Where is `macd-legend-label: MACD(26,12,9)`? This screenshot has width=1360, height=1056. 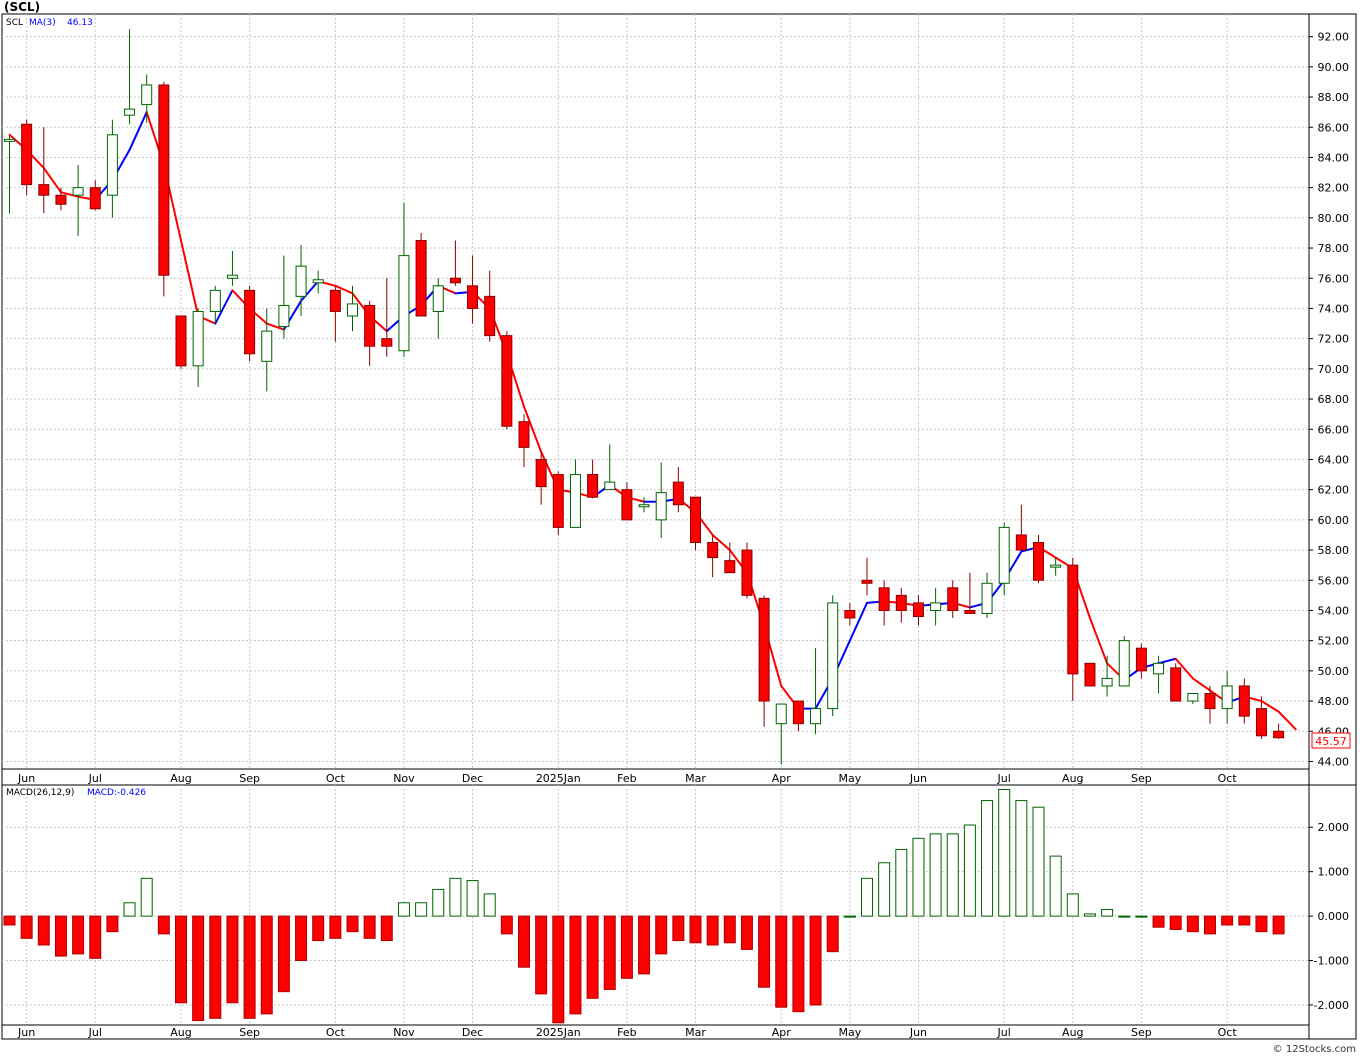 macd-legend-label: MACD(26,12,9) is located at coordinates (40, 793).